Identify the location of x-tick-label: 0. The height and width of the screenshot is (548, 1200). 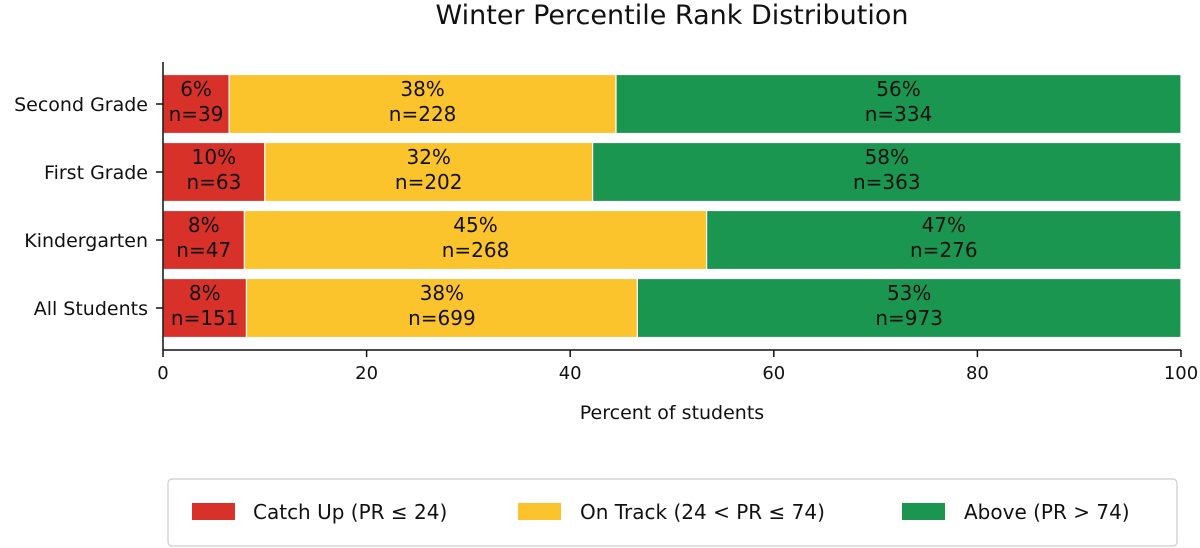
(162, 373).